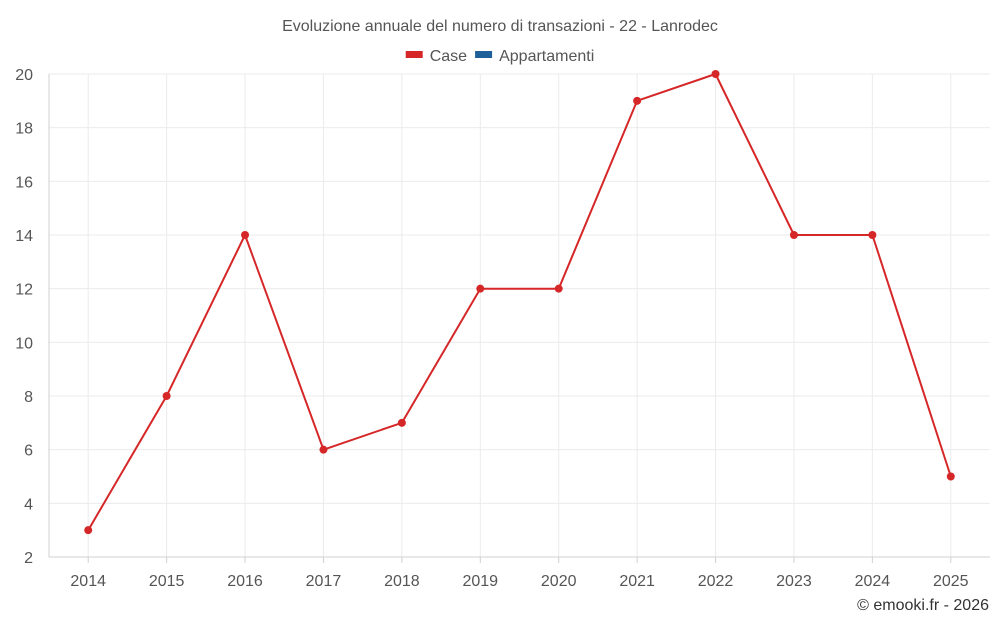 Image resolution: width=1000 pixels, height=625 pixels. Describe the element at coordinates (88, 581) in the screenshot. I see `x-tick-label: 2014` at that location.